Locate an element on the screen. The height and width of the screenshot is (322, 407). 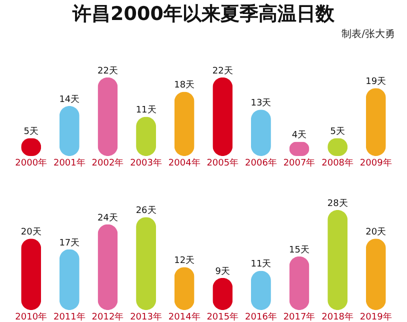
text: 制表/张大勇 is located at coordinates (368, 35).